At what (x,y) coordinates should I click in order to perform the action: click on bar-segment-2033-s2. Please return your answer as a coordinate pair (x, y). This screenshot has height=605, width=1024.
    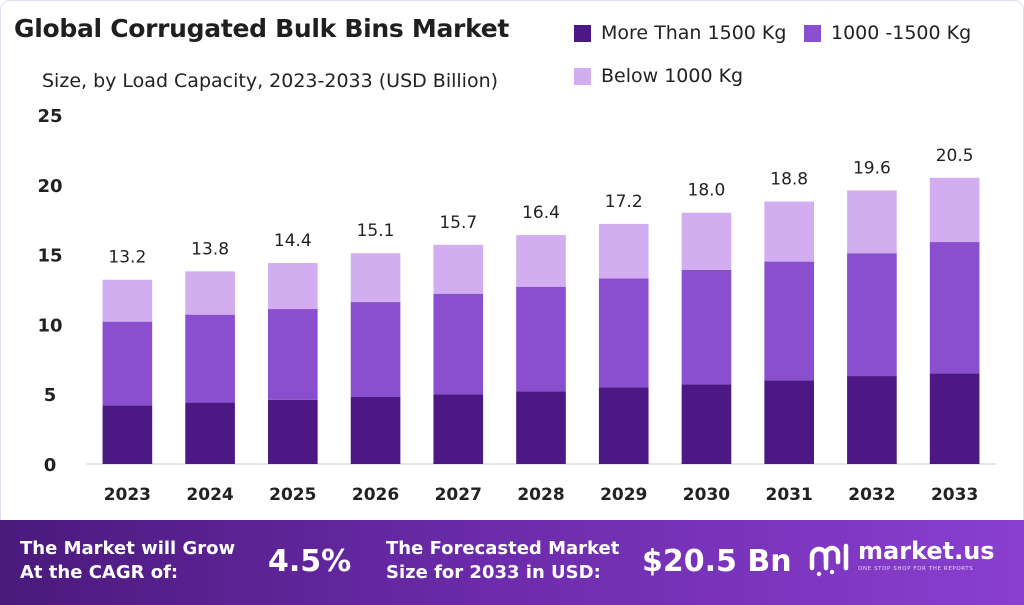
    Looking at the image, I should click on (954, 210).